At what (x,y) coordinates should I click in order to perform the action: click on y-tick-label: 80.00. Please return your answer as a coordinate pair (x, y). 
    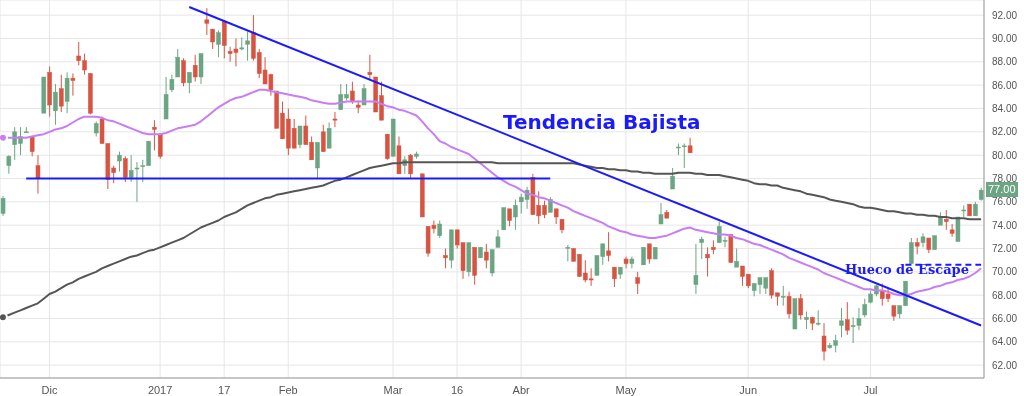
    Looking at the image, I should click on (1005, 155).